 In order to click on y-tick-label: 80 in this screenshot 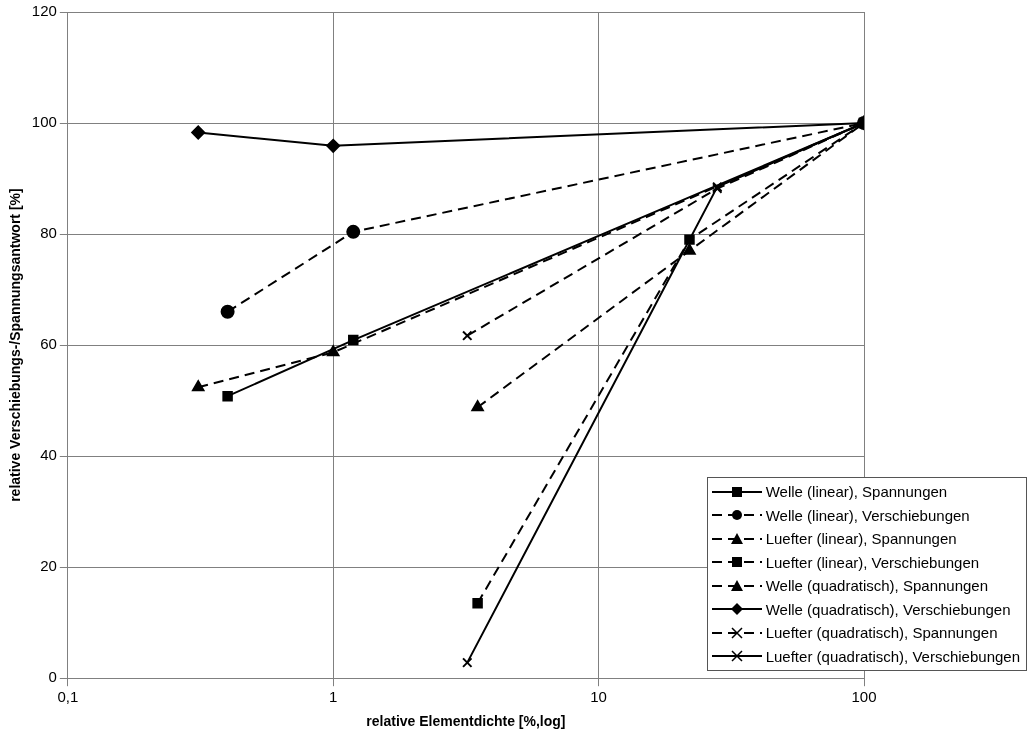, I will do `click(48, 233)`.